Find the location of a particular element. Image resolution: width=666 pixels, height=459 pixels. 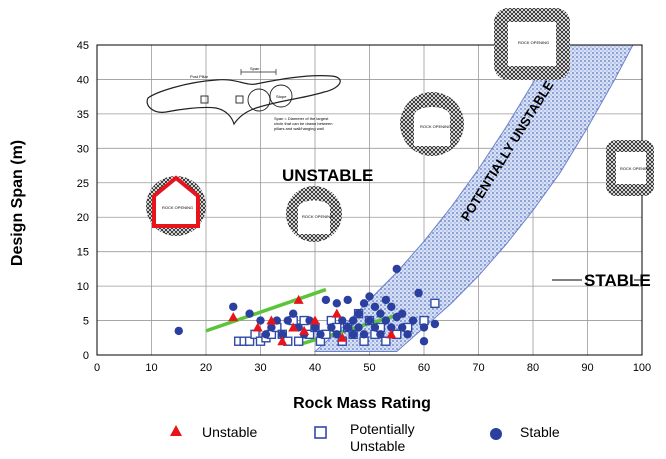

x-tick-label: 20 is located at coordinates (206, 368).